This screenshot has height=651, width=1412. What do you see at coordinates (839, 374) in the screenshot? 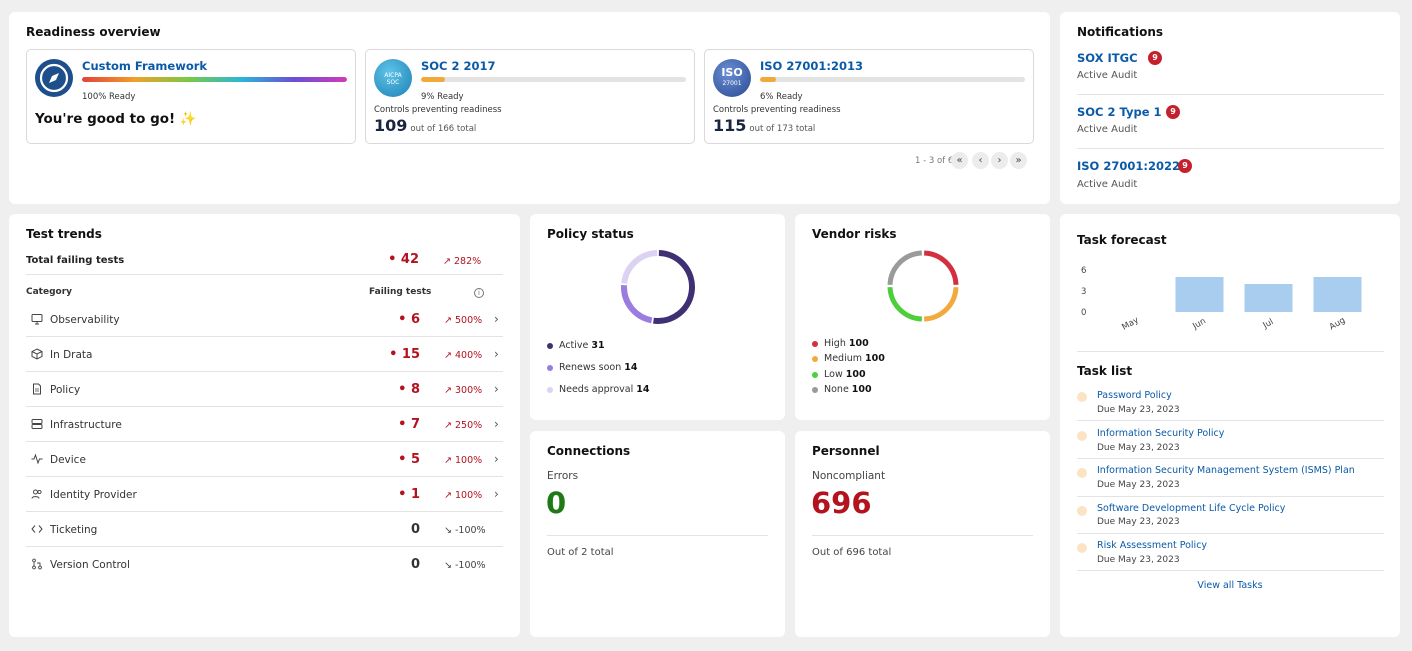
I see `legend-low: Low 100` at bounding box center [839, 374].